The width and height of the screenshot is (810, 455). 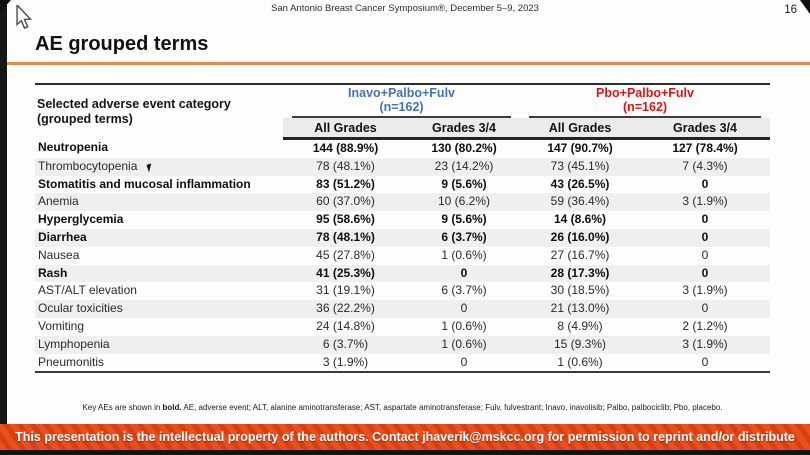 I want to click on footnote-prefix: Key AEs are shown in, so click(x=122, y=407).